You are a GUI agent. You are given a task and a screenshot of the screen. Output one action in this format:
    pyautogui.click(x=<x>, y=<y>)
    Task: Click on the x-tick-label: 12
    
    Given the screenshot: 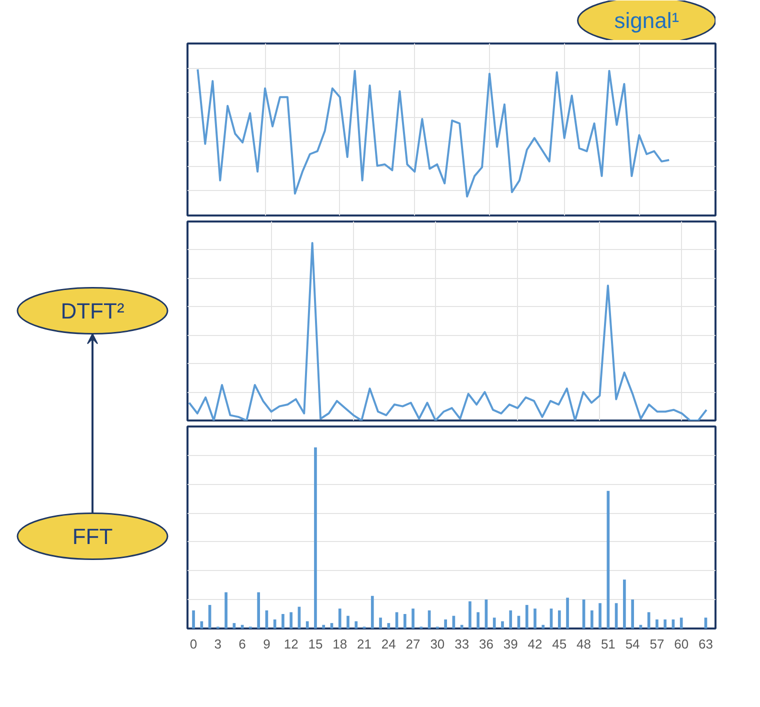 What is the action you would take?
    pyautogui.click(x=291, y=644)
    